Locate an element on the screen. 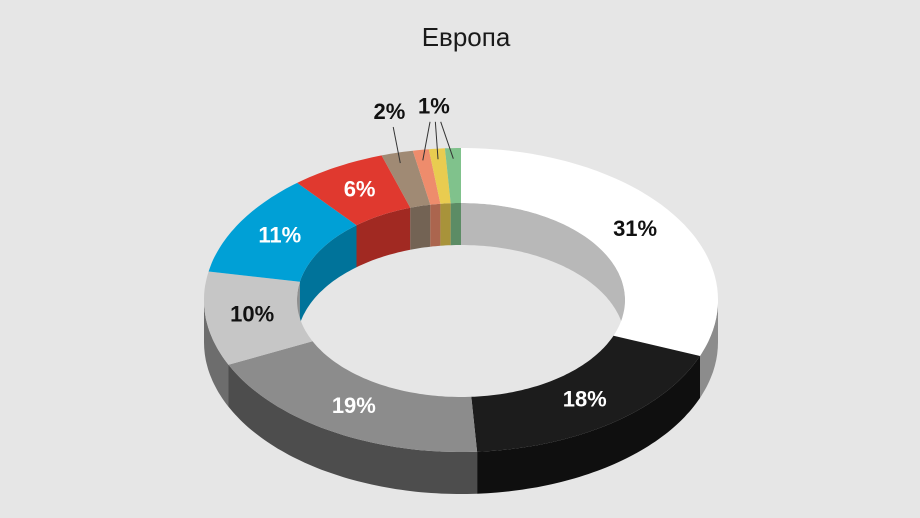  data-label: 6% is located at coordinates (360, 189).